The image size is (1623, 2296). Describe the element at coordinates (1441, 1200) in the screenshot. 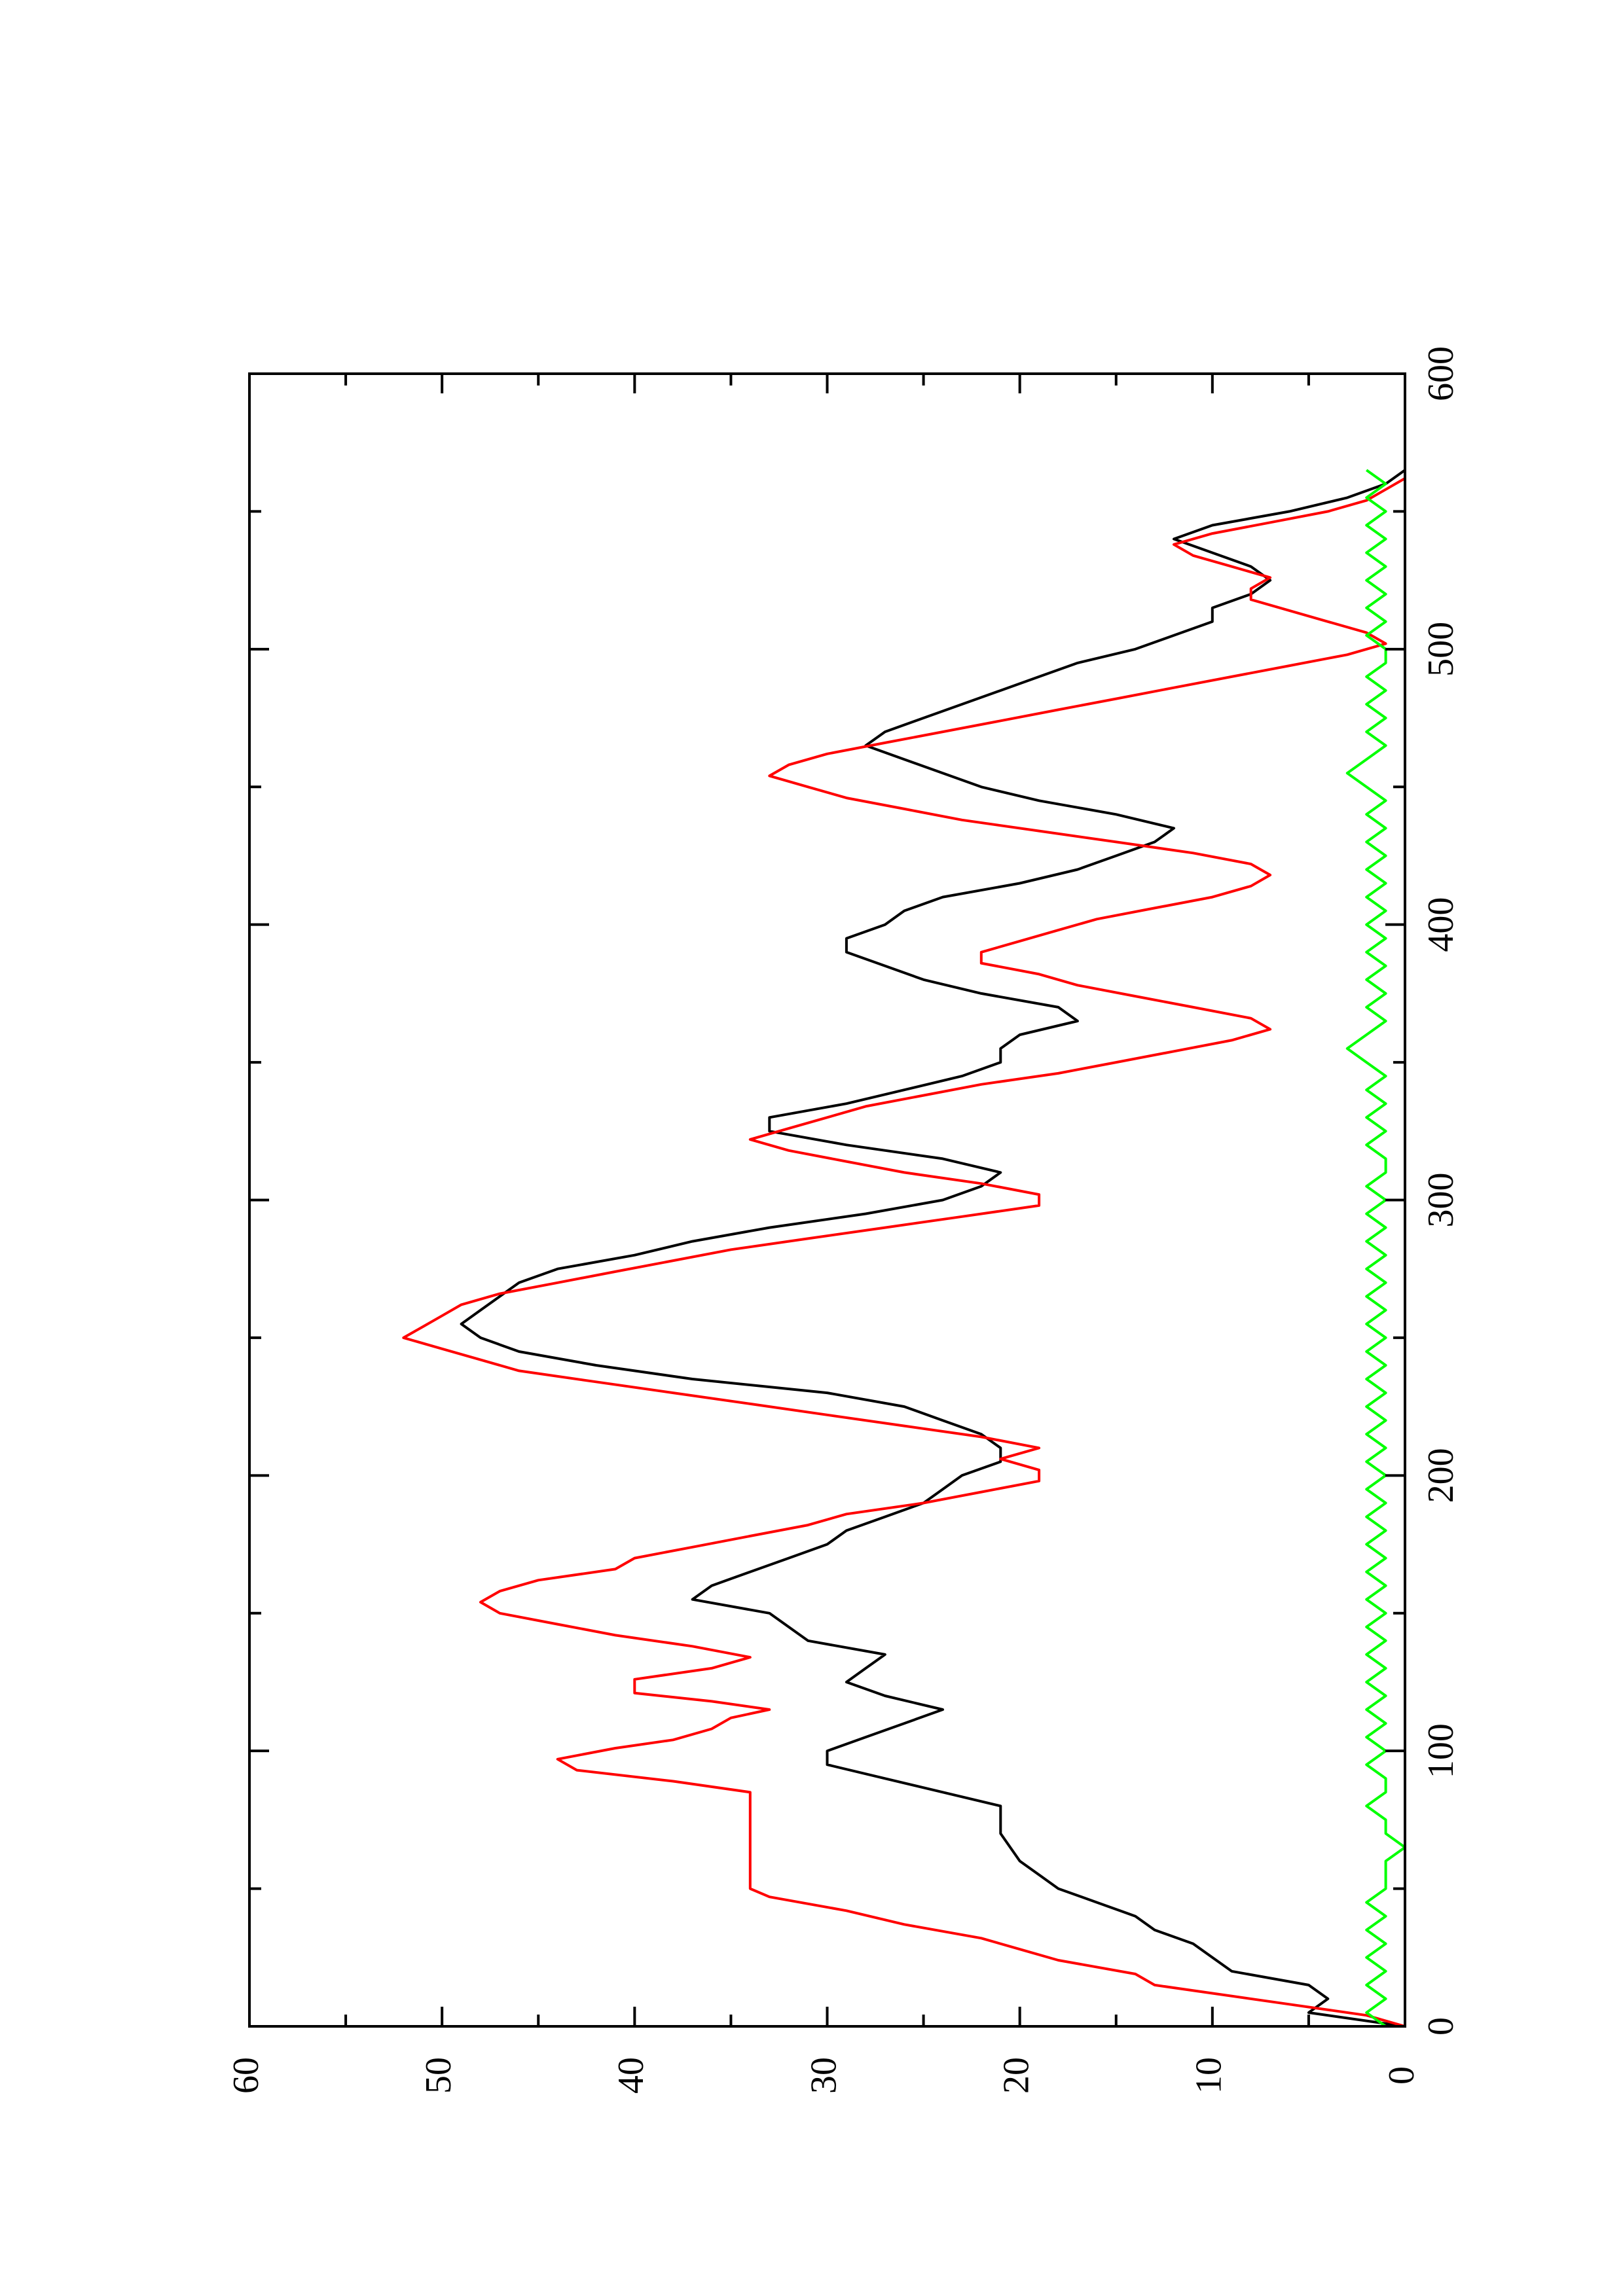

I see `x-tick-label: 300` at that location.